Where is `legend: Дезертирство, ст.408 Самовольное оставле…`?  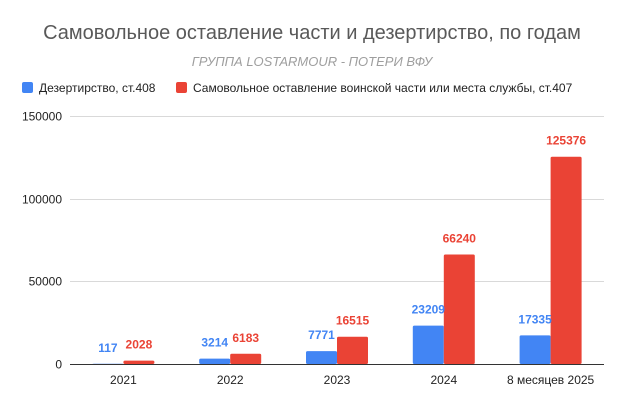 legend: Дезертирство, ст.408 Самовольное оставле… is located at coordinates (297, 88).